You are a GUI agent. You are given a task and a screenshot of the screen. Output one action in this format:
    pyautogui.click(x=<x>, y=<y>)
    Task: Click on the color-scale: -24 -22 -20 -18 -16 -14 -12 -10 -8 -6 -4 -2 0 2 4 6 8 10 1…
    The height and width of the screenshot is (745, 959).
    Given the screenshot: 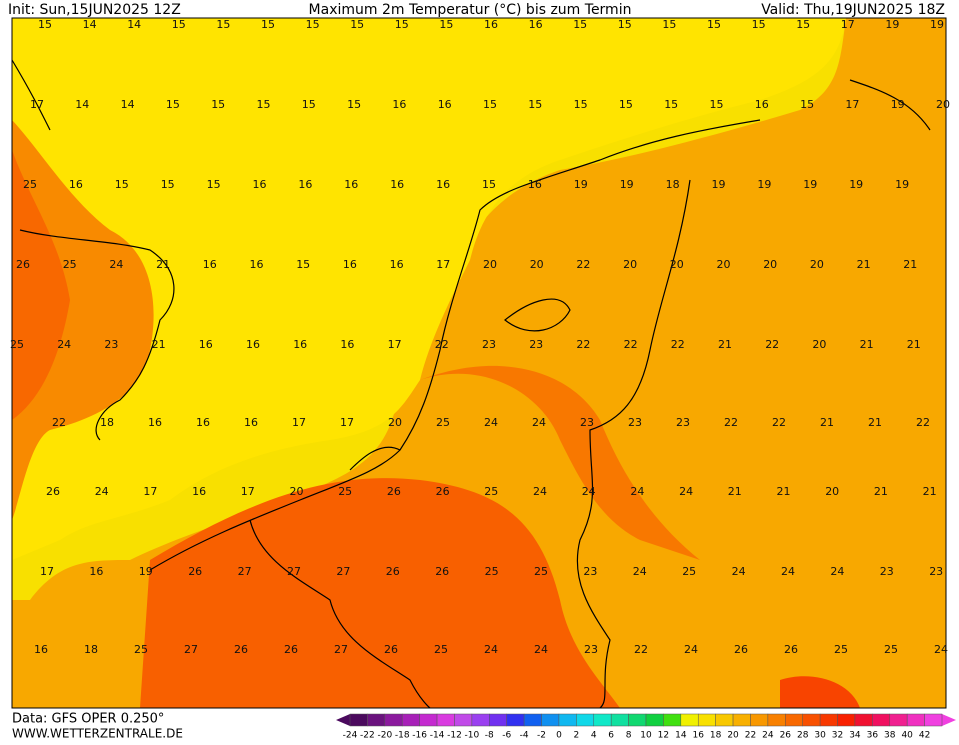 What is the action you would take?
    pyautogui.click(x=646, y=727)
    